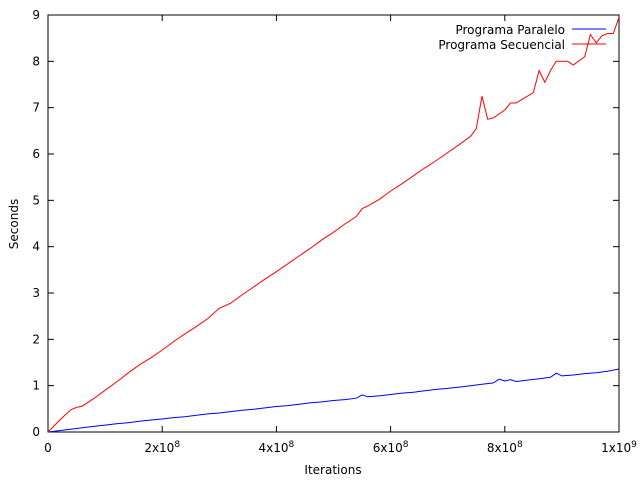 The width and height of the screenshot is (640, 480). What do you see at coordinates (36, 432) in the screenshot?
I see `y-tick-label: 0` at bounding box center [36, 432].